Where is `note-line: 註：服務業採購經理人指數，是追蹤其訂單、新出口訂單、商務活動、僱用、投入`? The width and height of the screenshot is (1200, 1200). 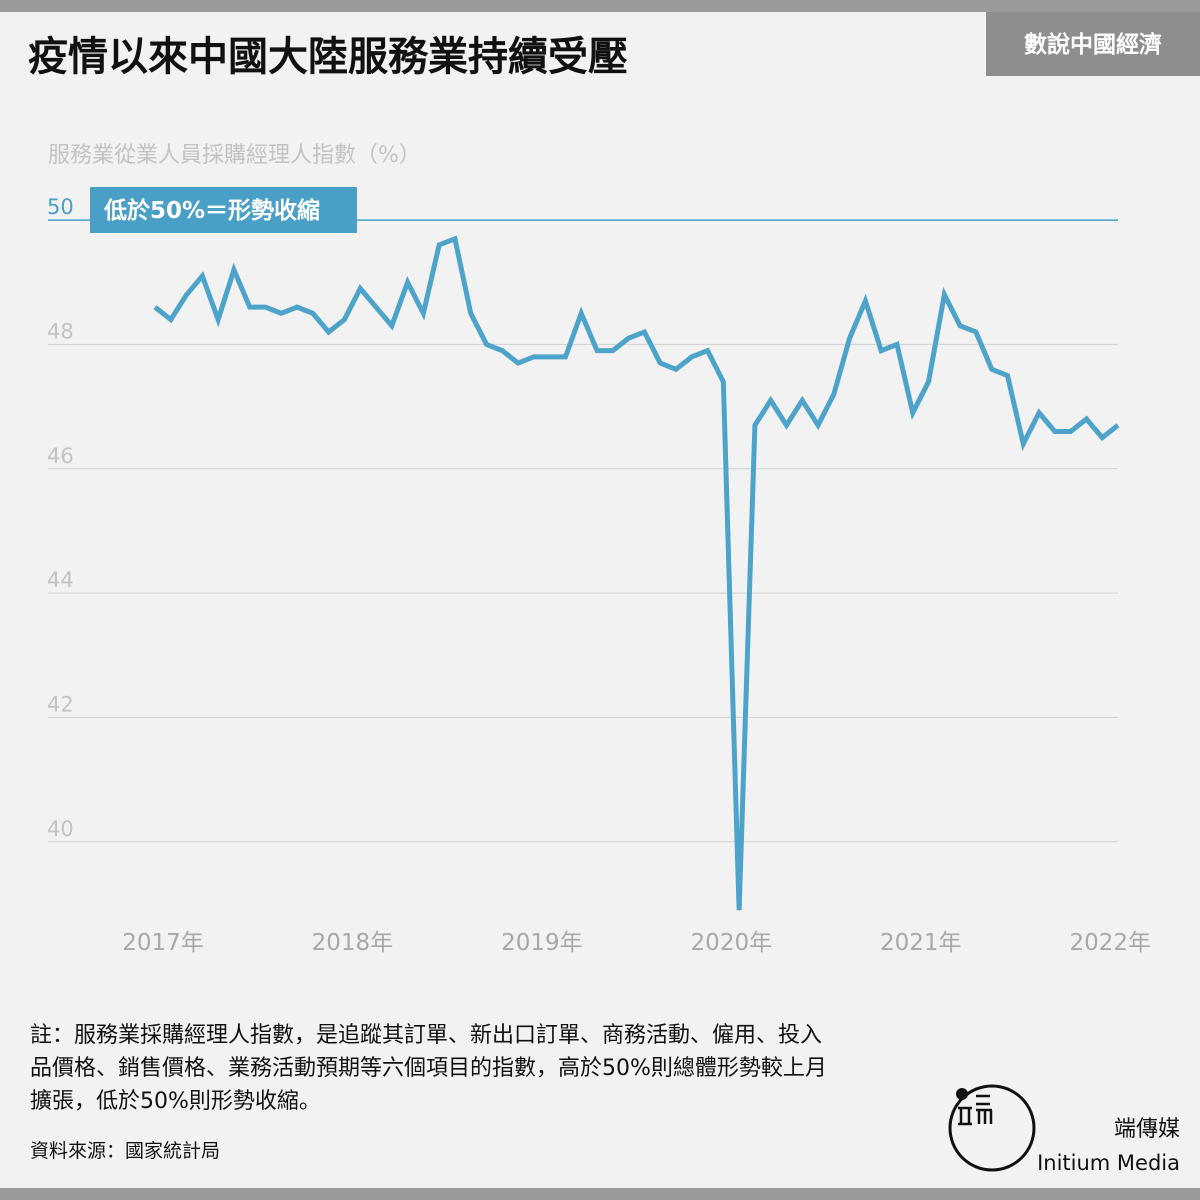 note-line: 註：服務業採購經理人指數，是追蹤其訂單、新出口訂單、商務活動、僱用、投入 is located at coordinates (426, 1035).